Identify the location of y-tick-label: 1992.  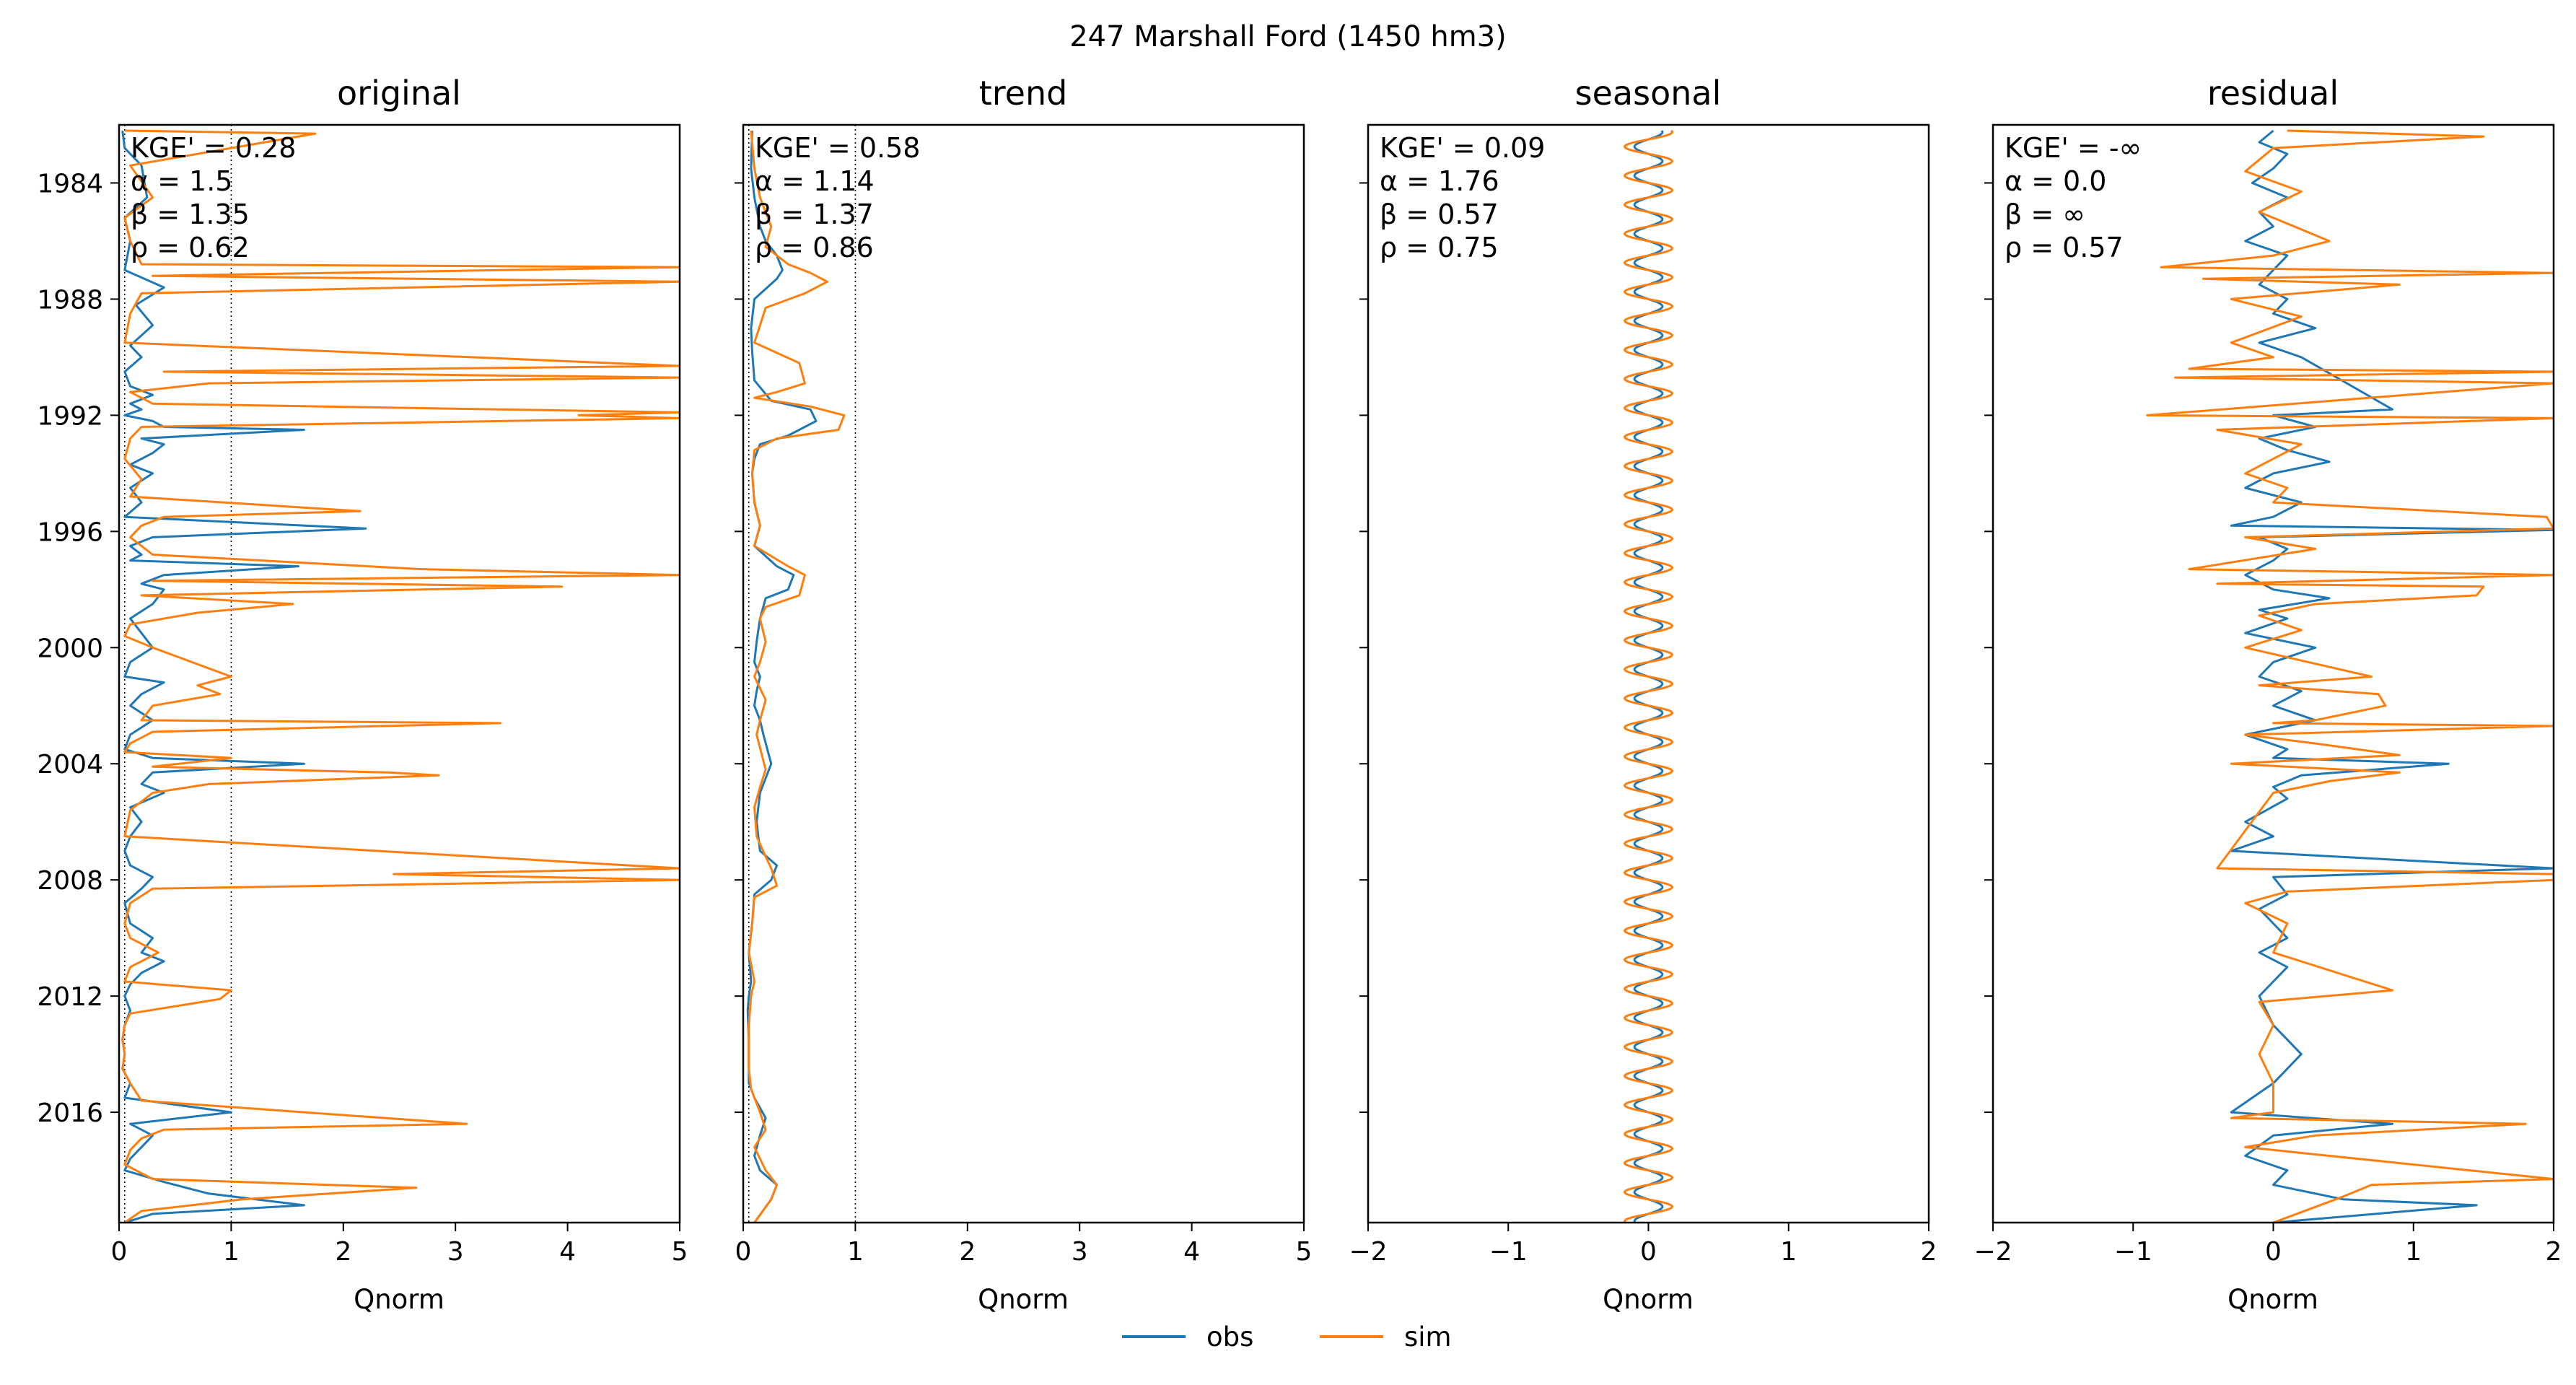
(70, 416).